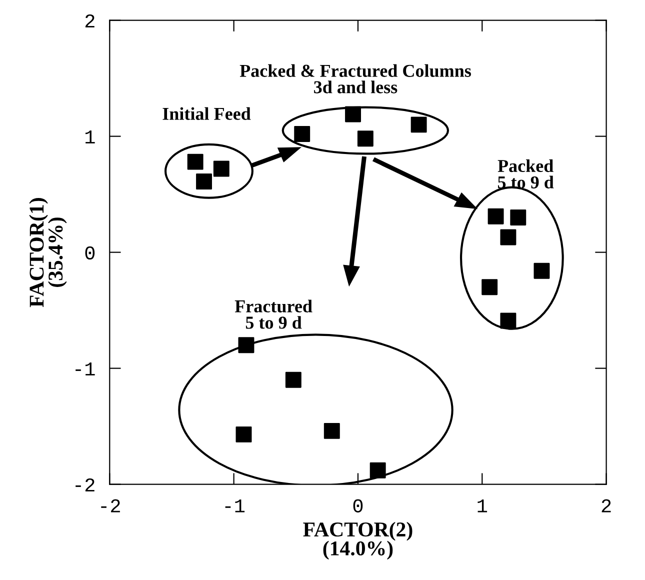 This screenshot has width=645, height=580. What do you see at coordinates (85, 369) in the screenshot?
I see `y-tick-label: -1` at bounding box center [85, 369].